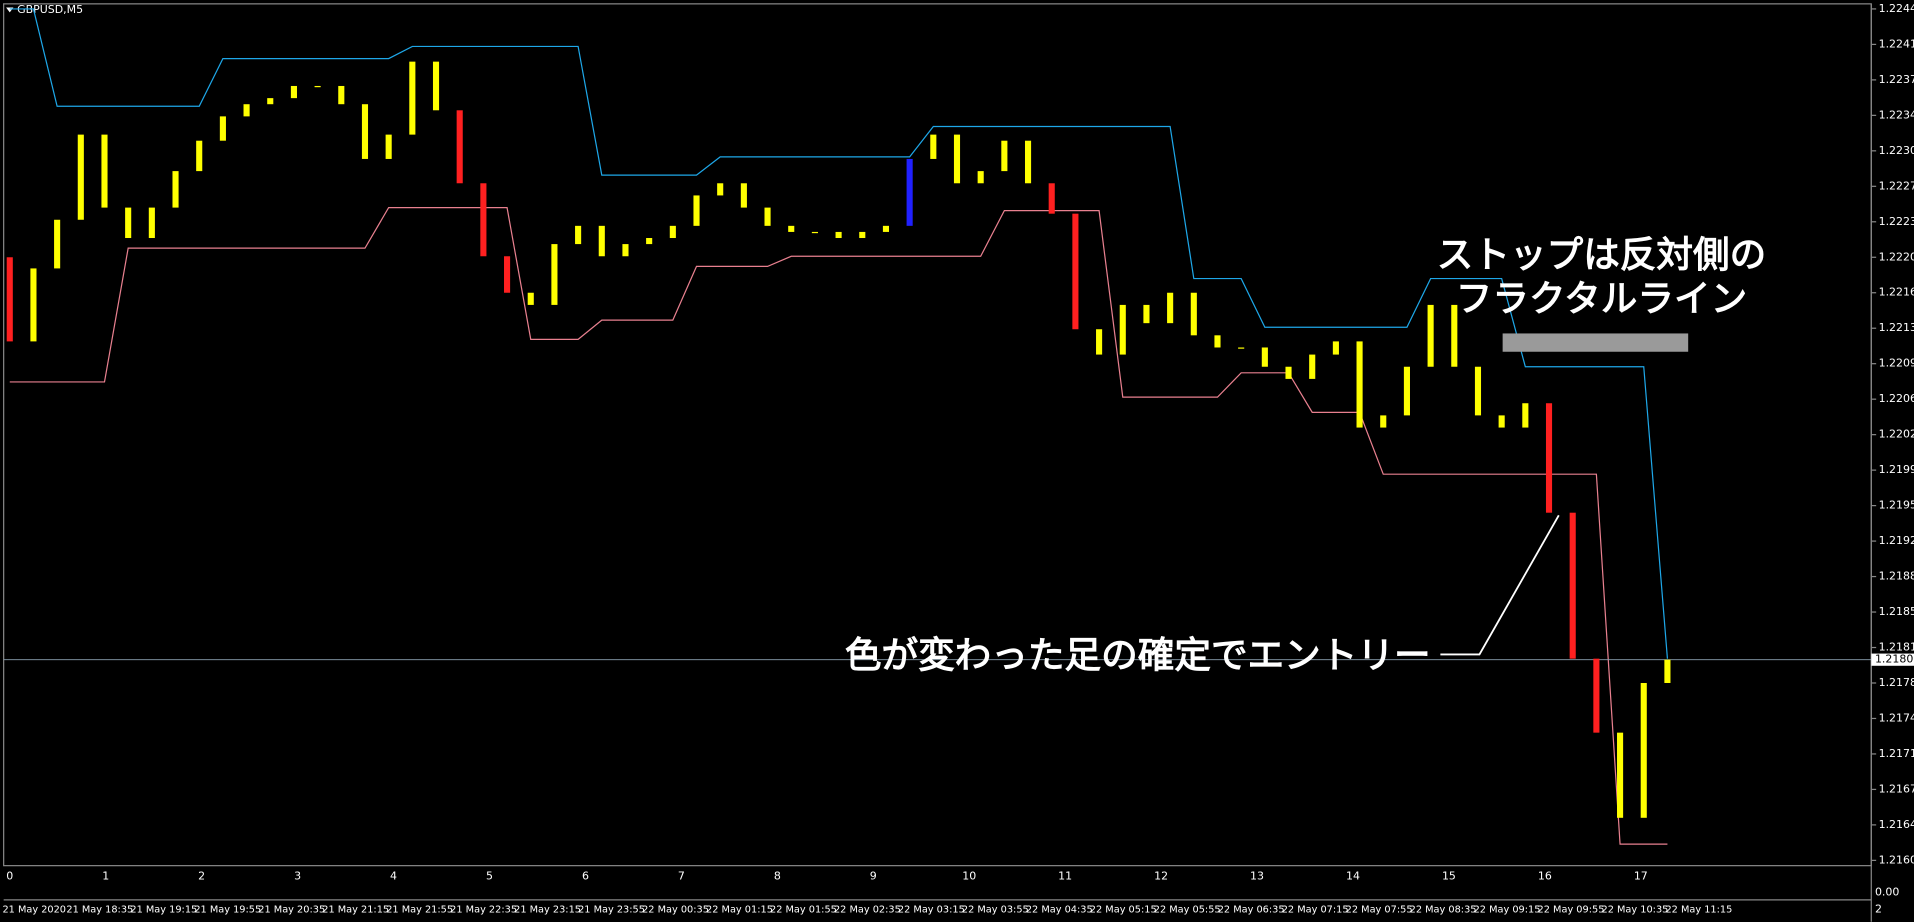 The image size is (1914, 922). I want to click on index-label: 10, so click(969, 876).